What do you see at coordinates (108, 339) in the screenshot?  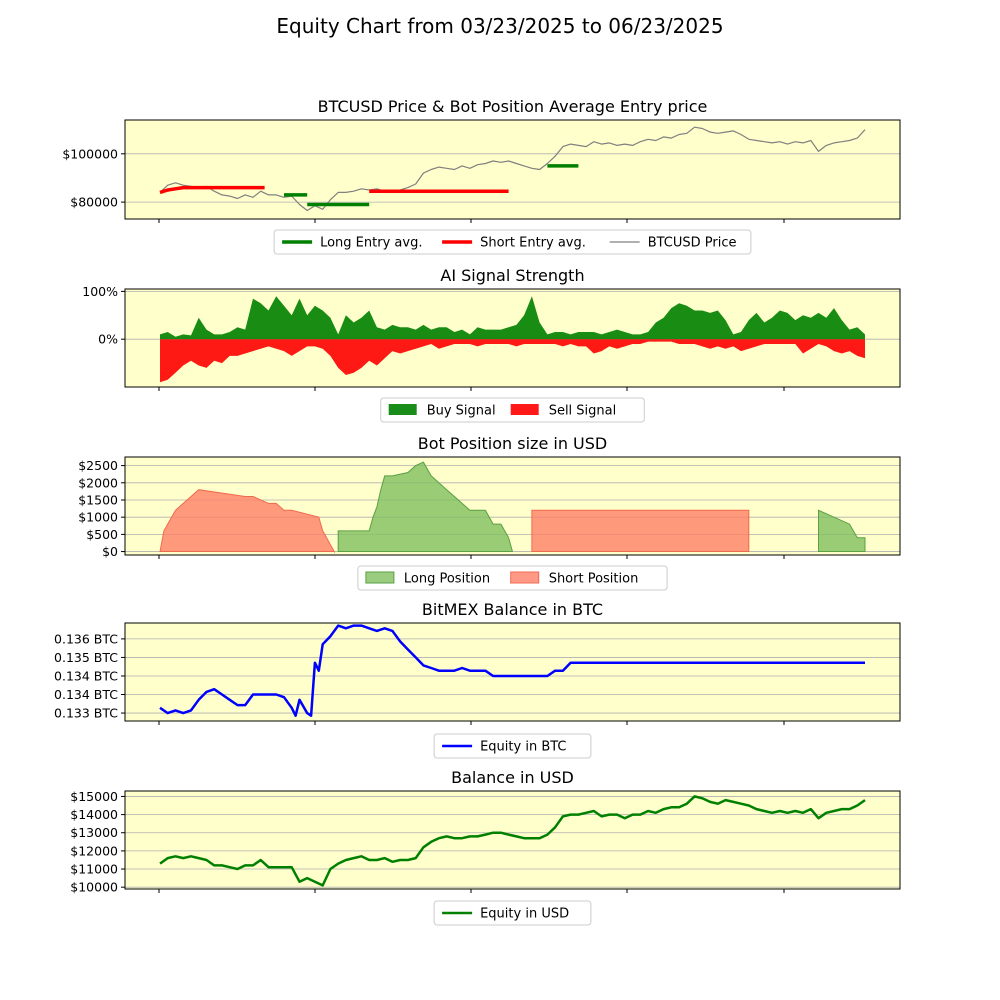 I see `y-tick-label: 0%` at bounding box center [108, 339].